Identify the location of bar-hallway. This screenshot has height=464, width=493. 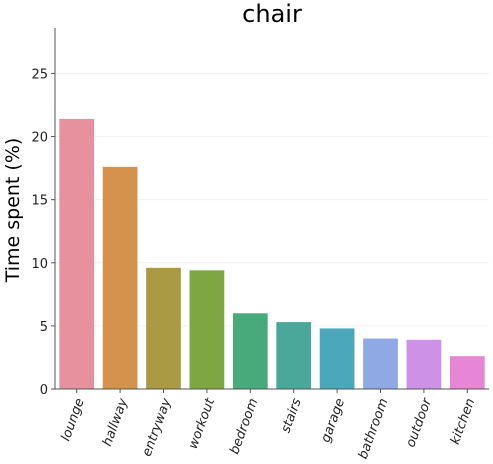
(120, 277).